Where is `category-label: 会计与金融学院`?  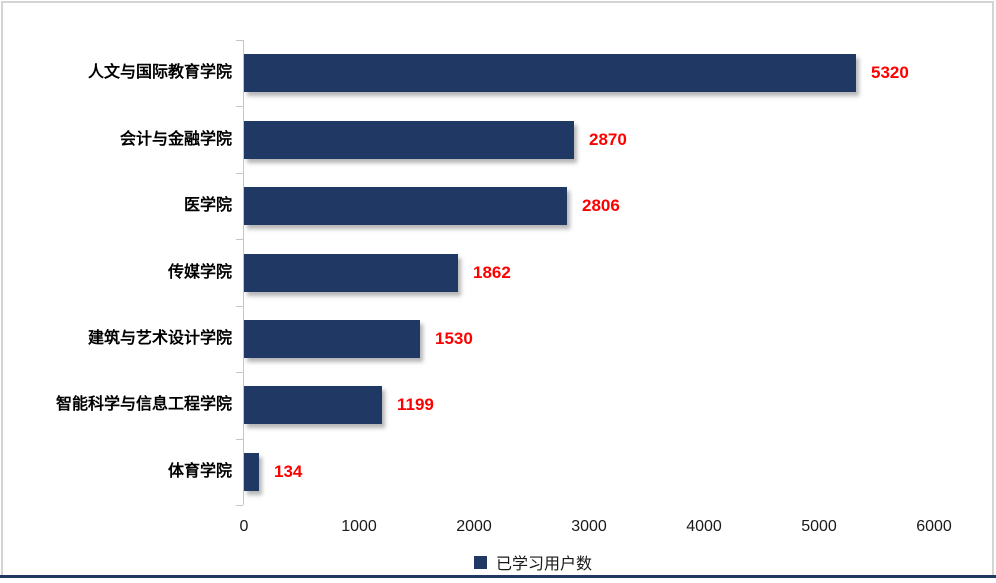
category-label: 会计与金融学院 is located at coordinates (175, 139).